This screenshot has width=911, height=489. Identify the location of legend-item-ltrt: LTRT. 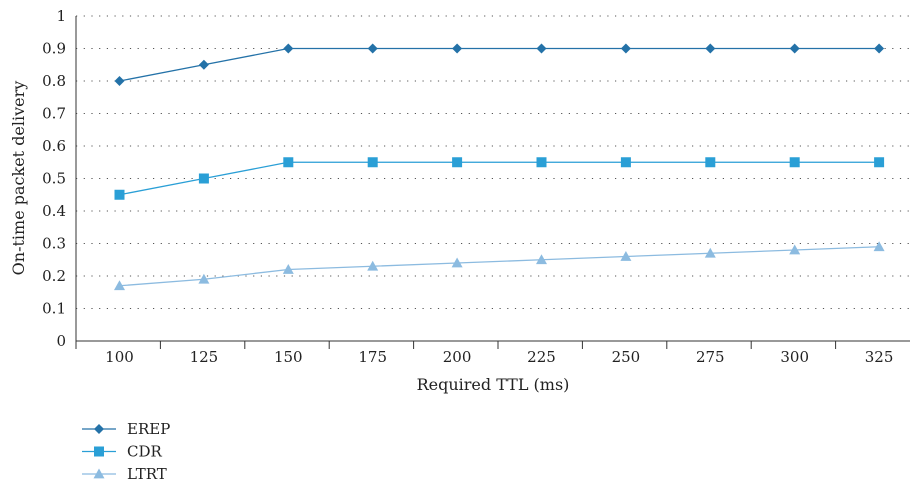
(124, 474).